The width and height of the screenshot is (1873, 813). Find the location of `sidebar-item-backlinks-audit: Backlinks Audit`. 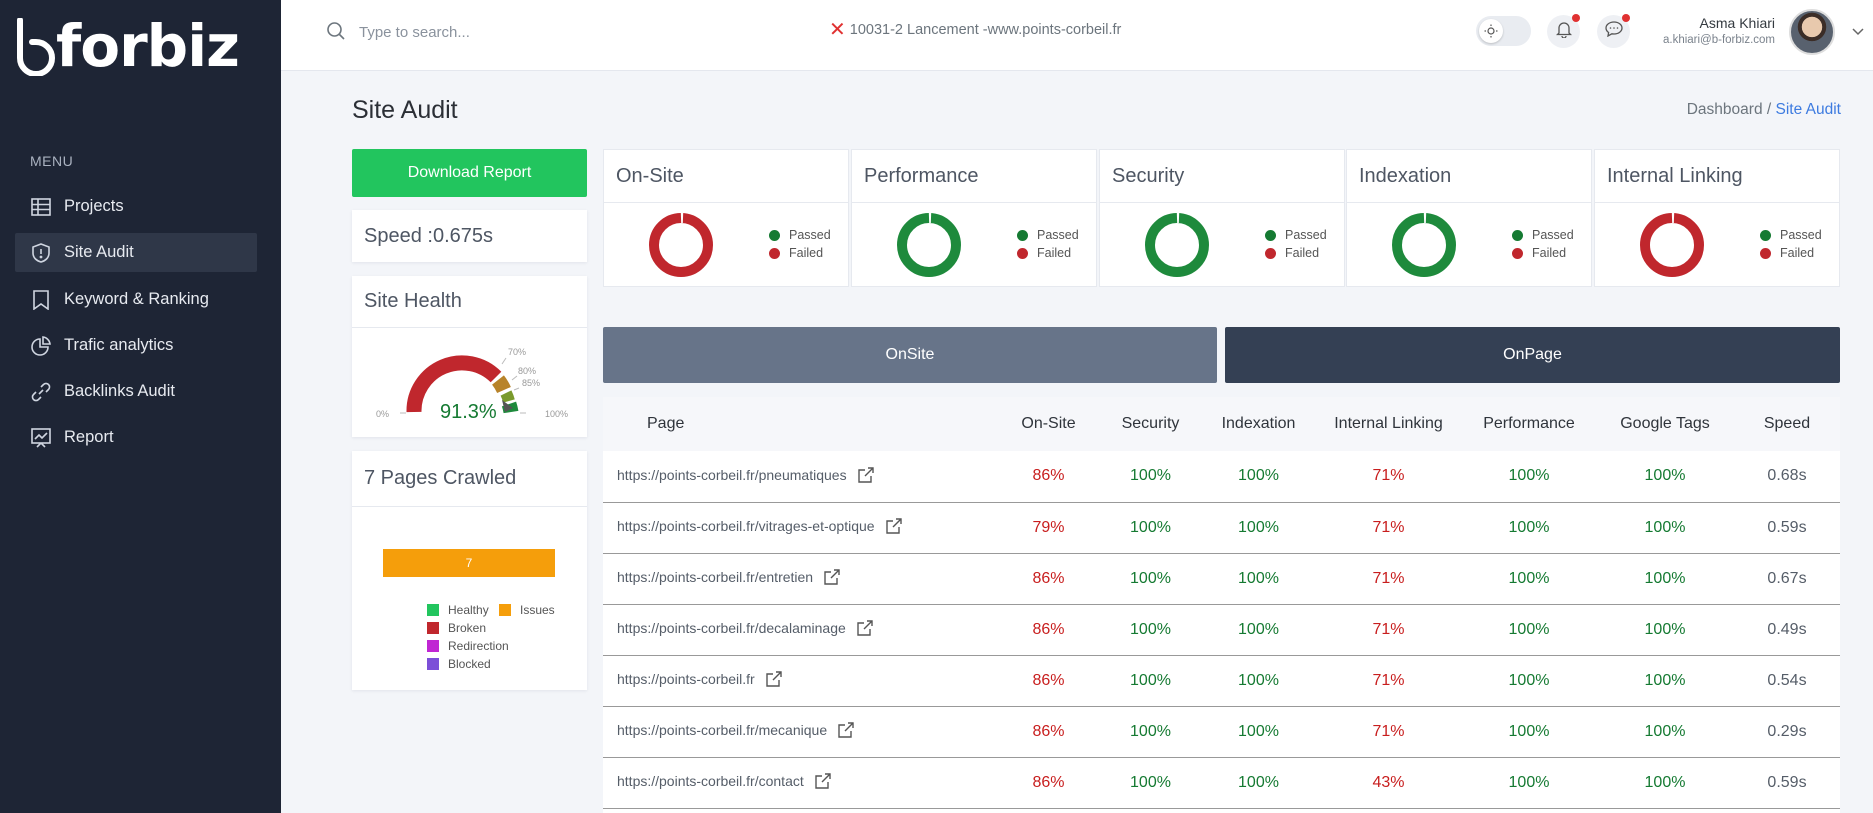

sidebar-item-backlinks-audit: Backlinks Audit is located at coordinates (136, 391).